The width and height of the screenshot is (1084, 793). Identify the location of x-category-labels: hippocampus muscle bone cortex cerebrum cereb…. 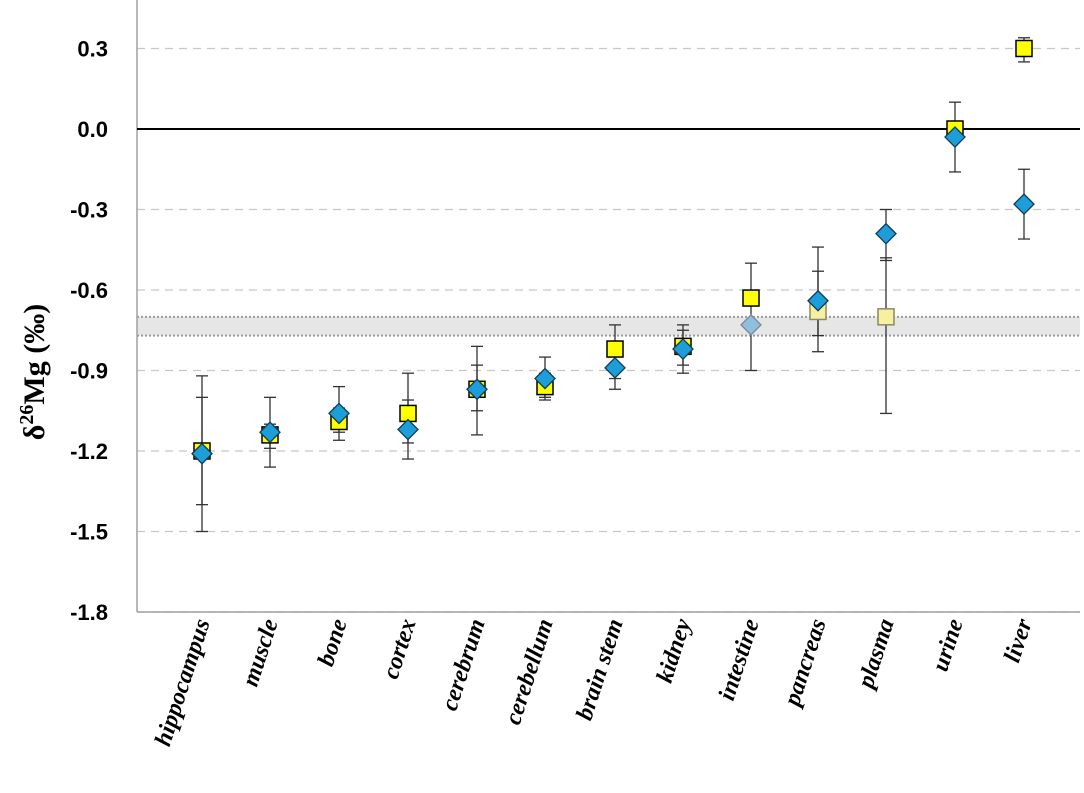
(594, 682).